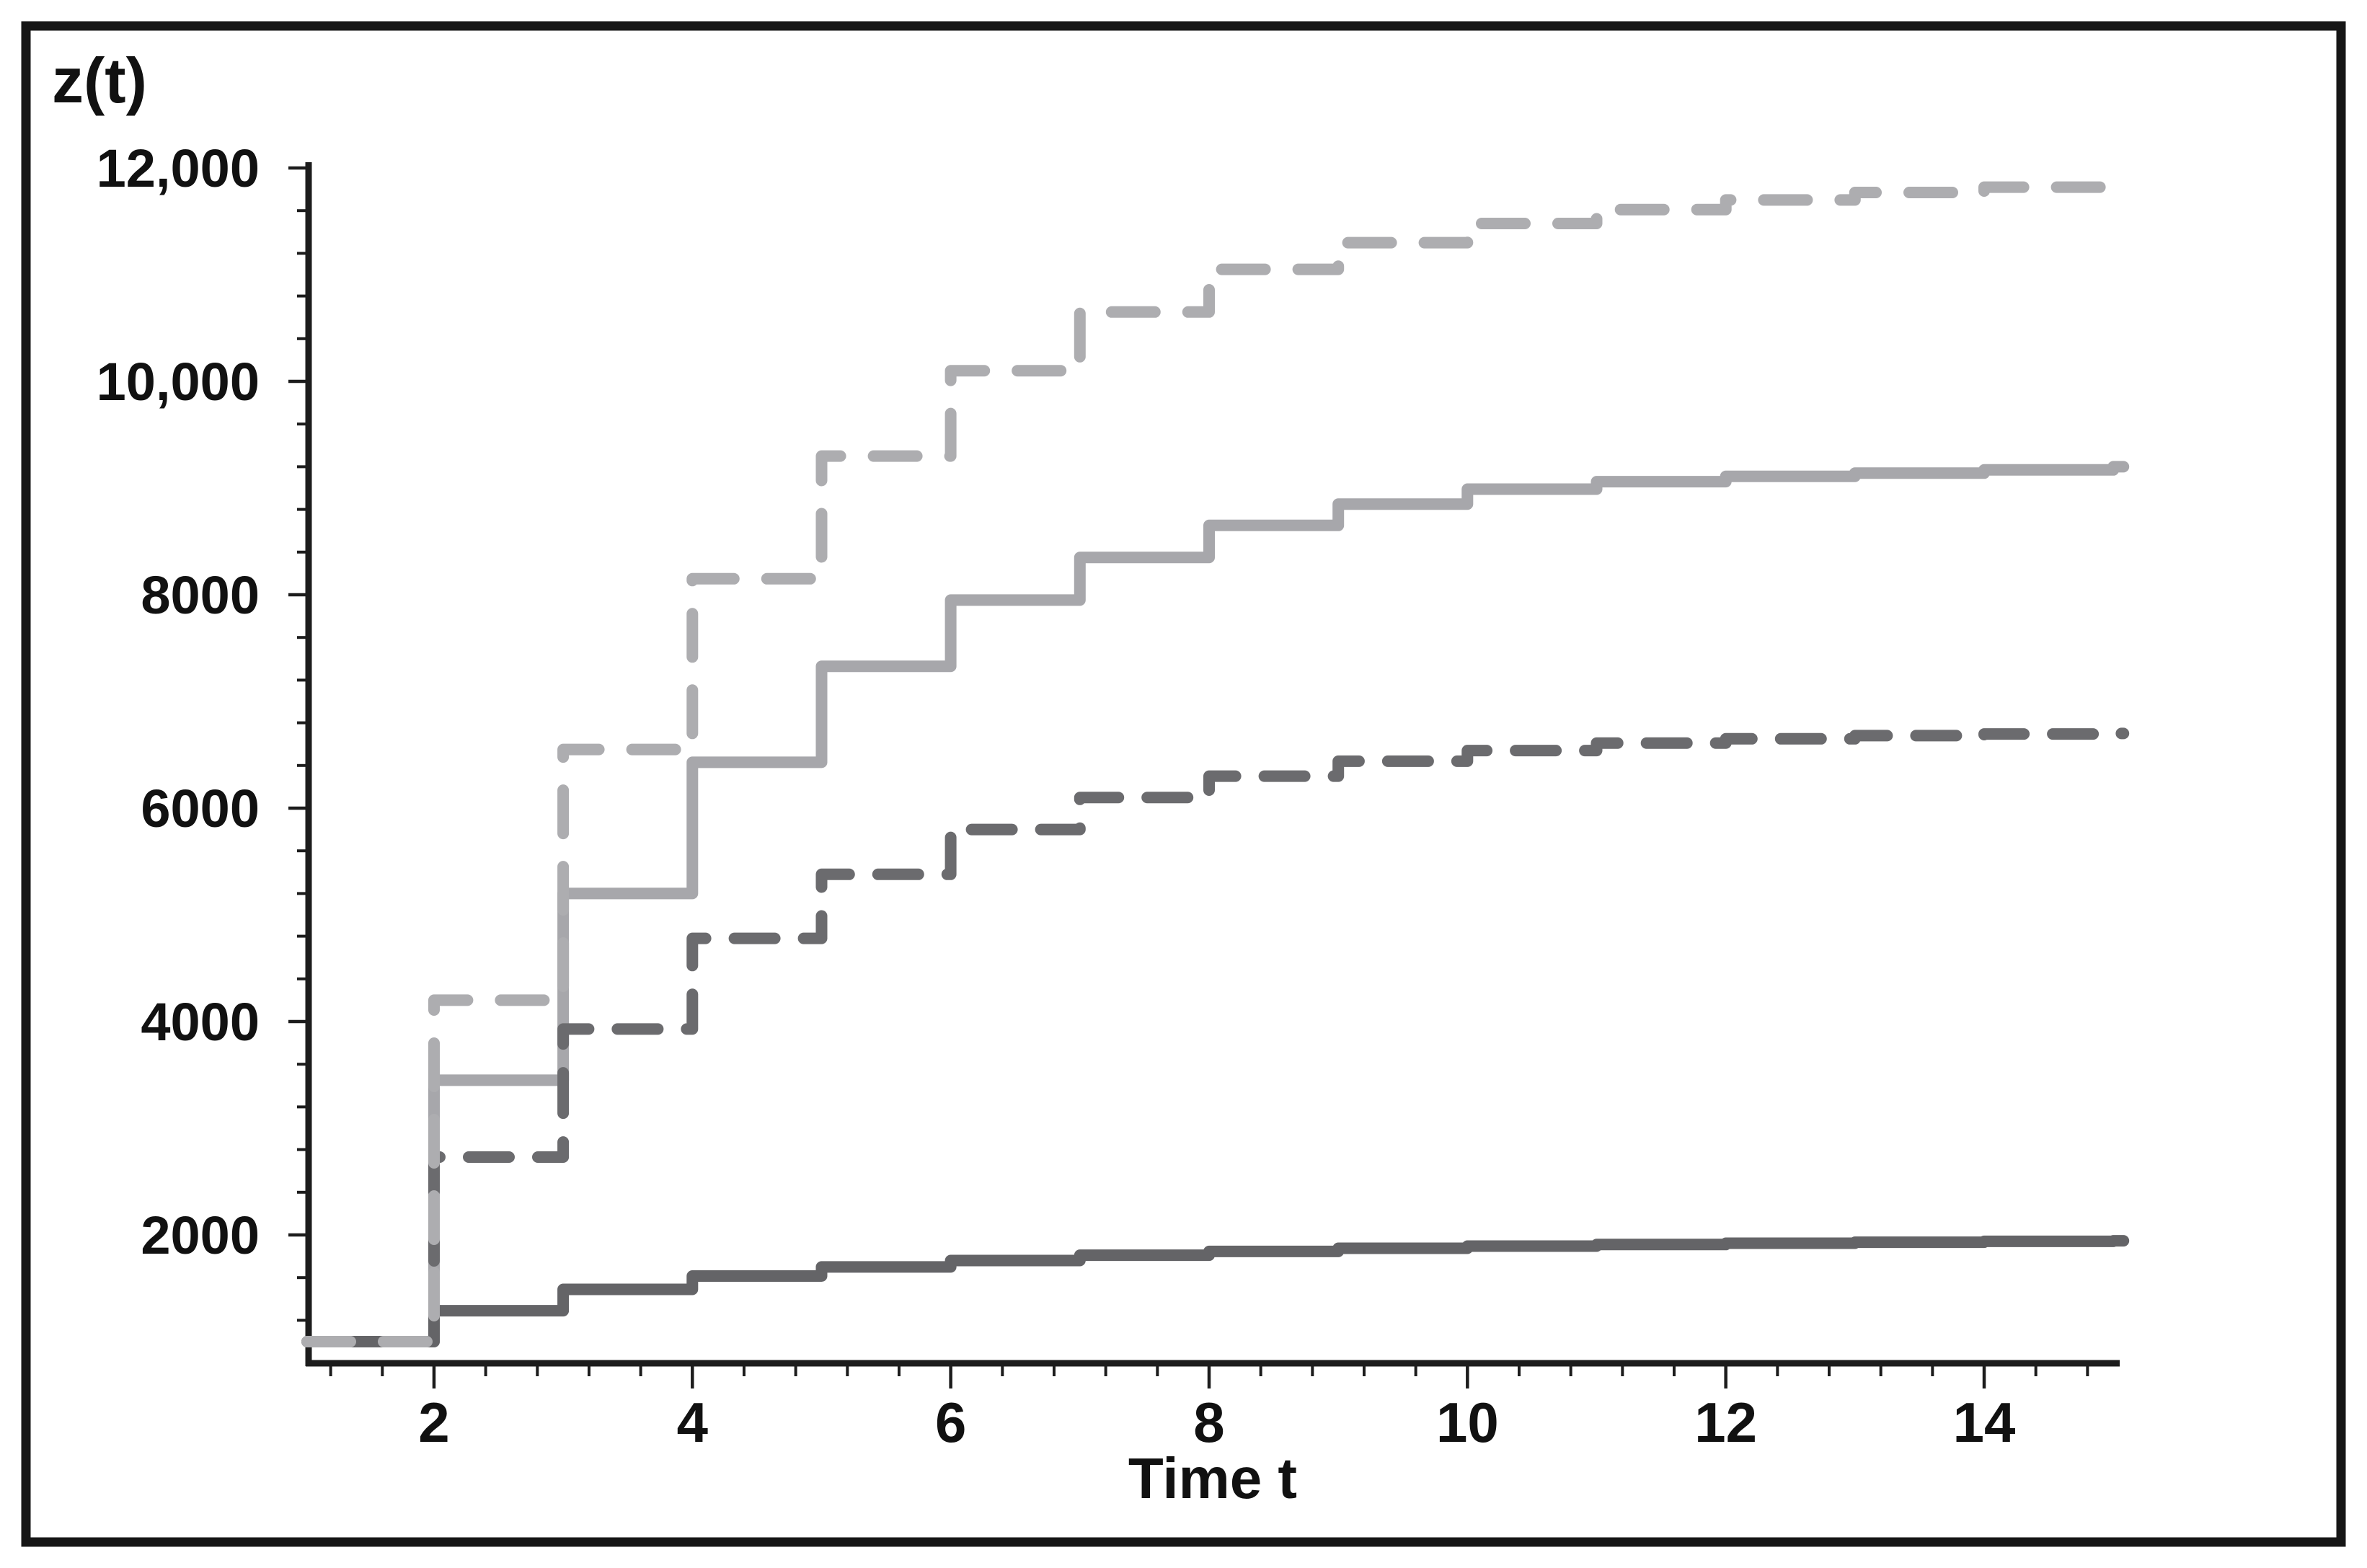  I want to click on y-tick-label: 6000, so click(201, 808).